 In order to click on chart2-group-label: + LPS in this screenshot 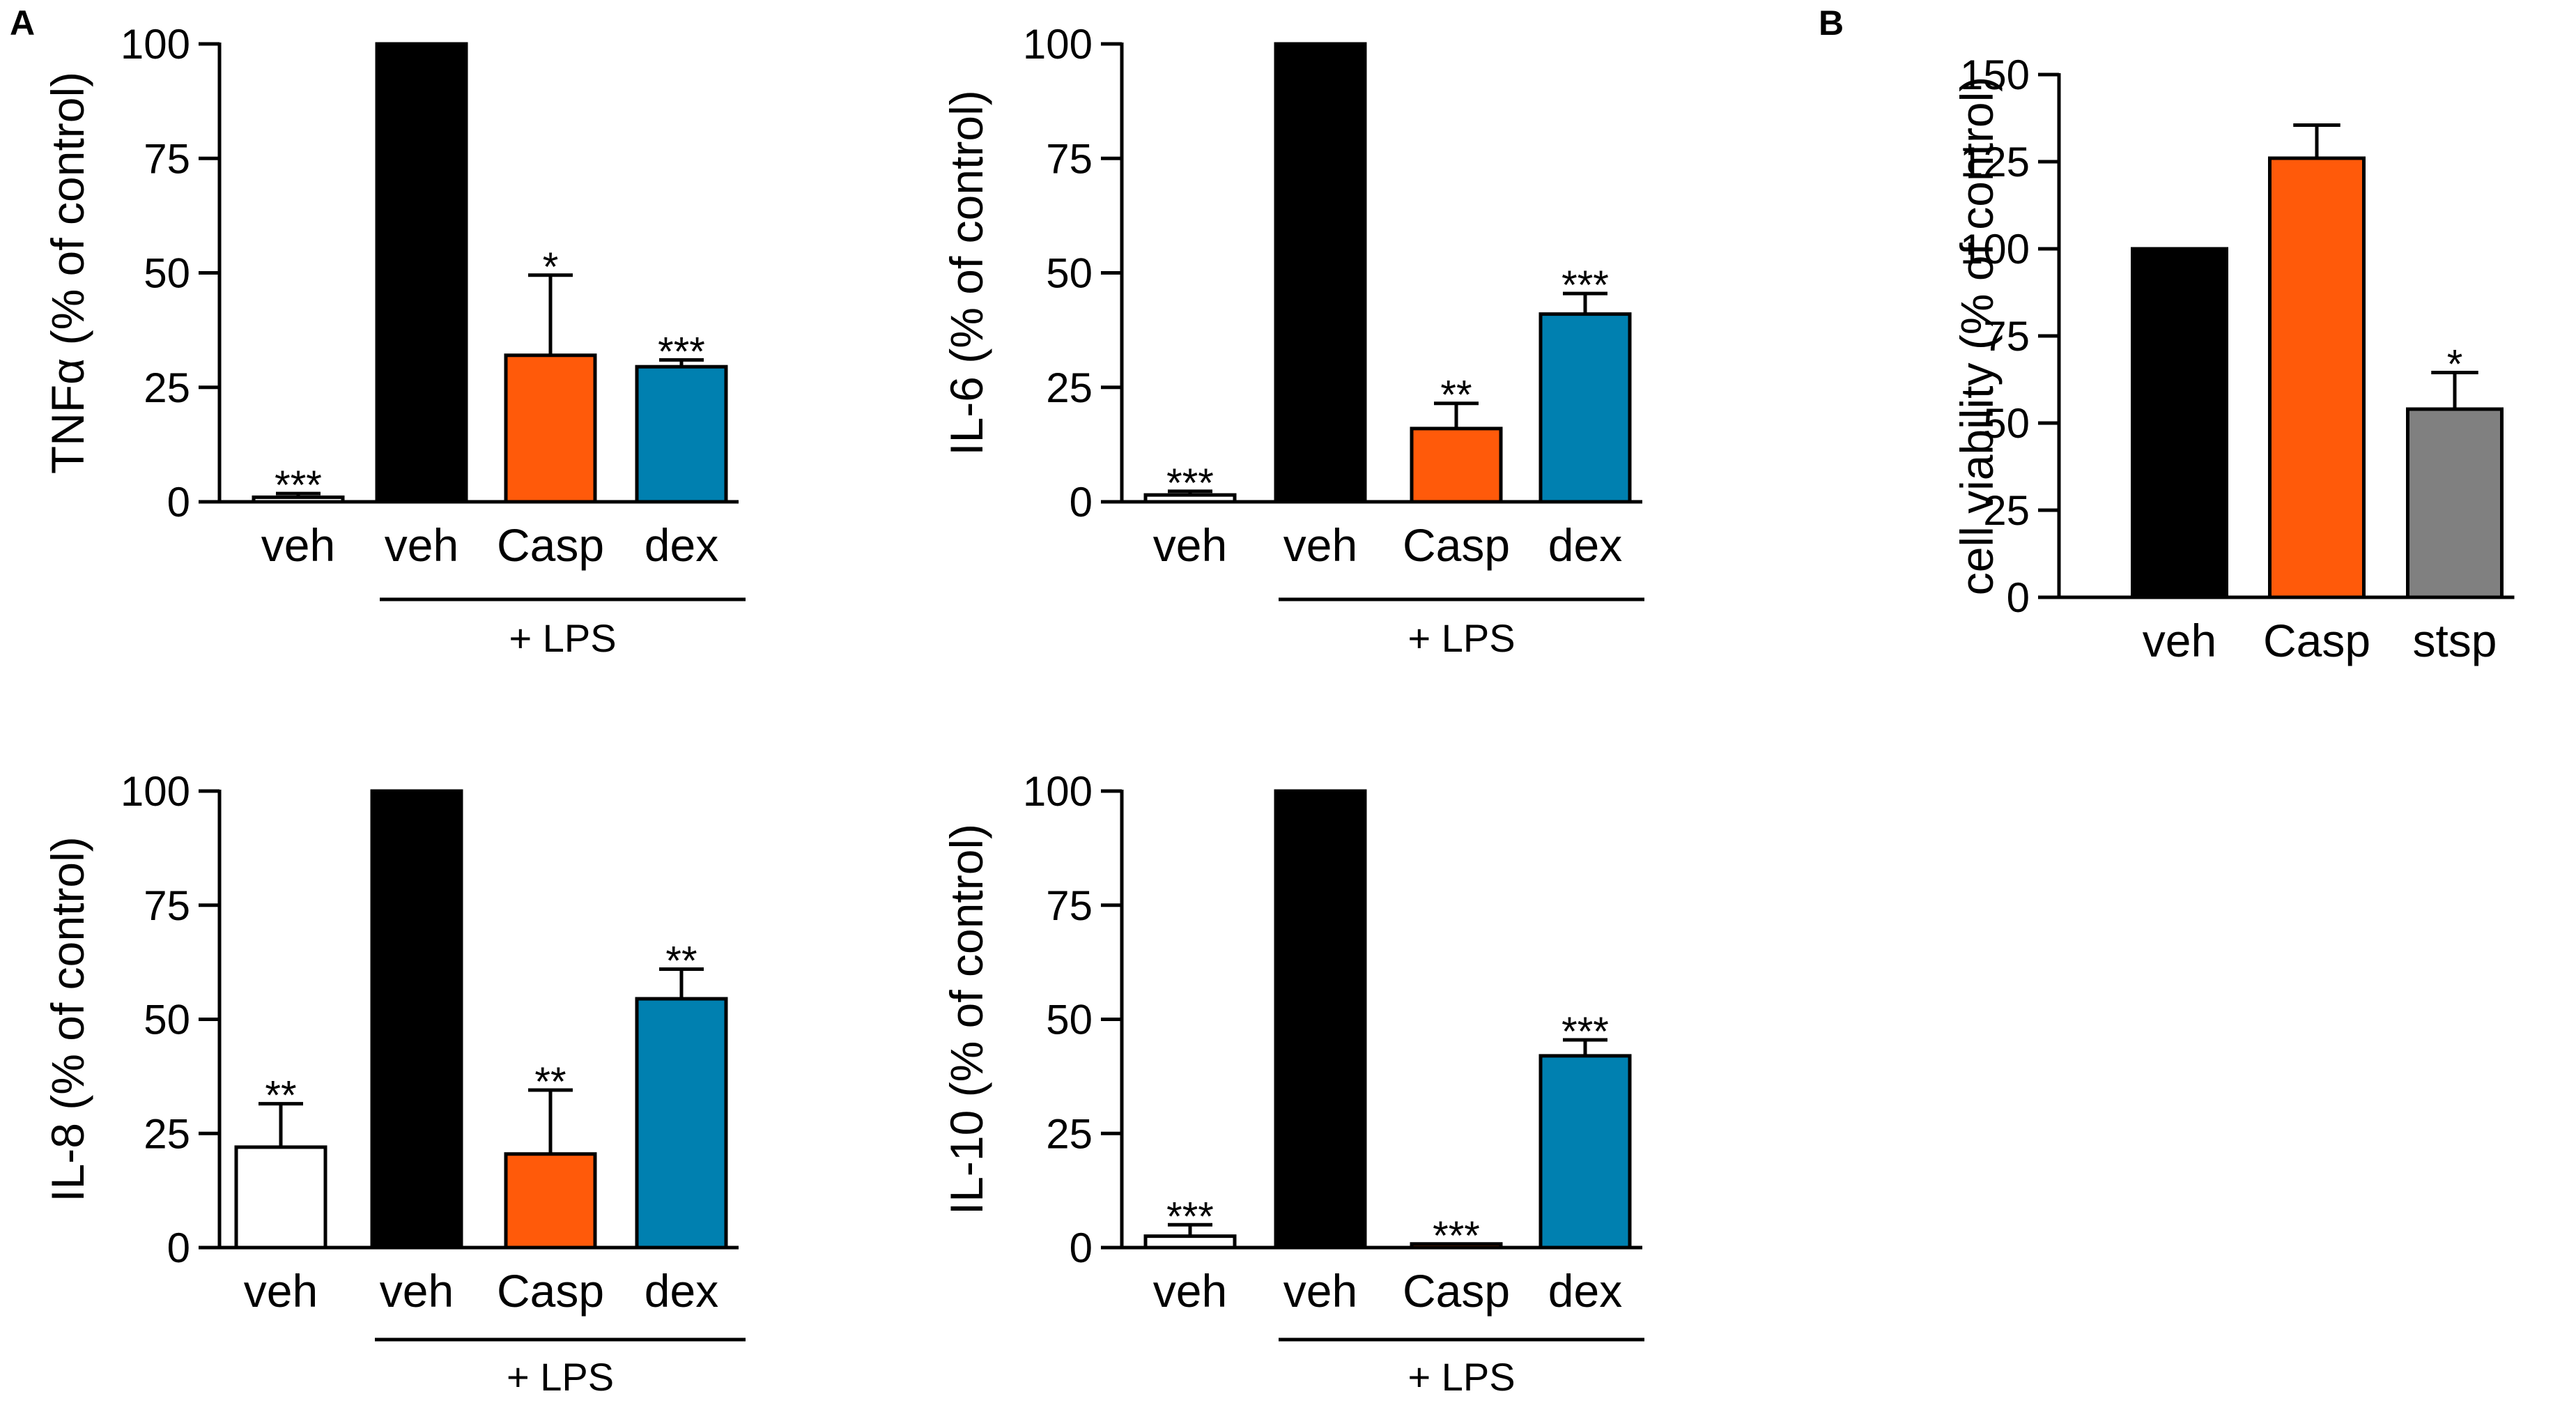, I will do `click(1461, 638)`.